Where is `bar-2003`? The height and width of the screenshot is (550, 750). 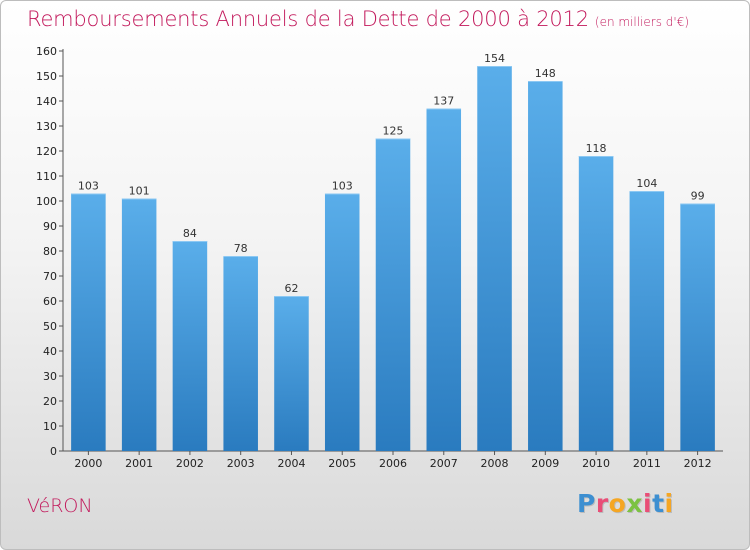 bar-2003 is located at coordinates (240, 353).